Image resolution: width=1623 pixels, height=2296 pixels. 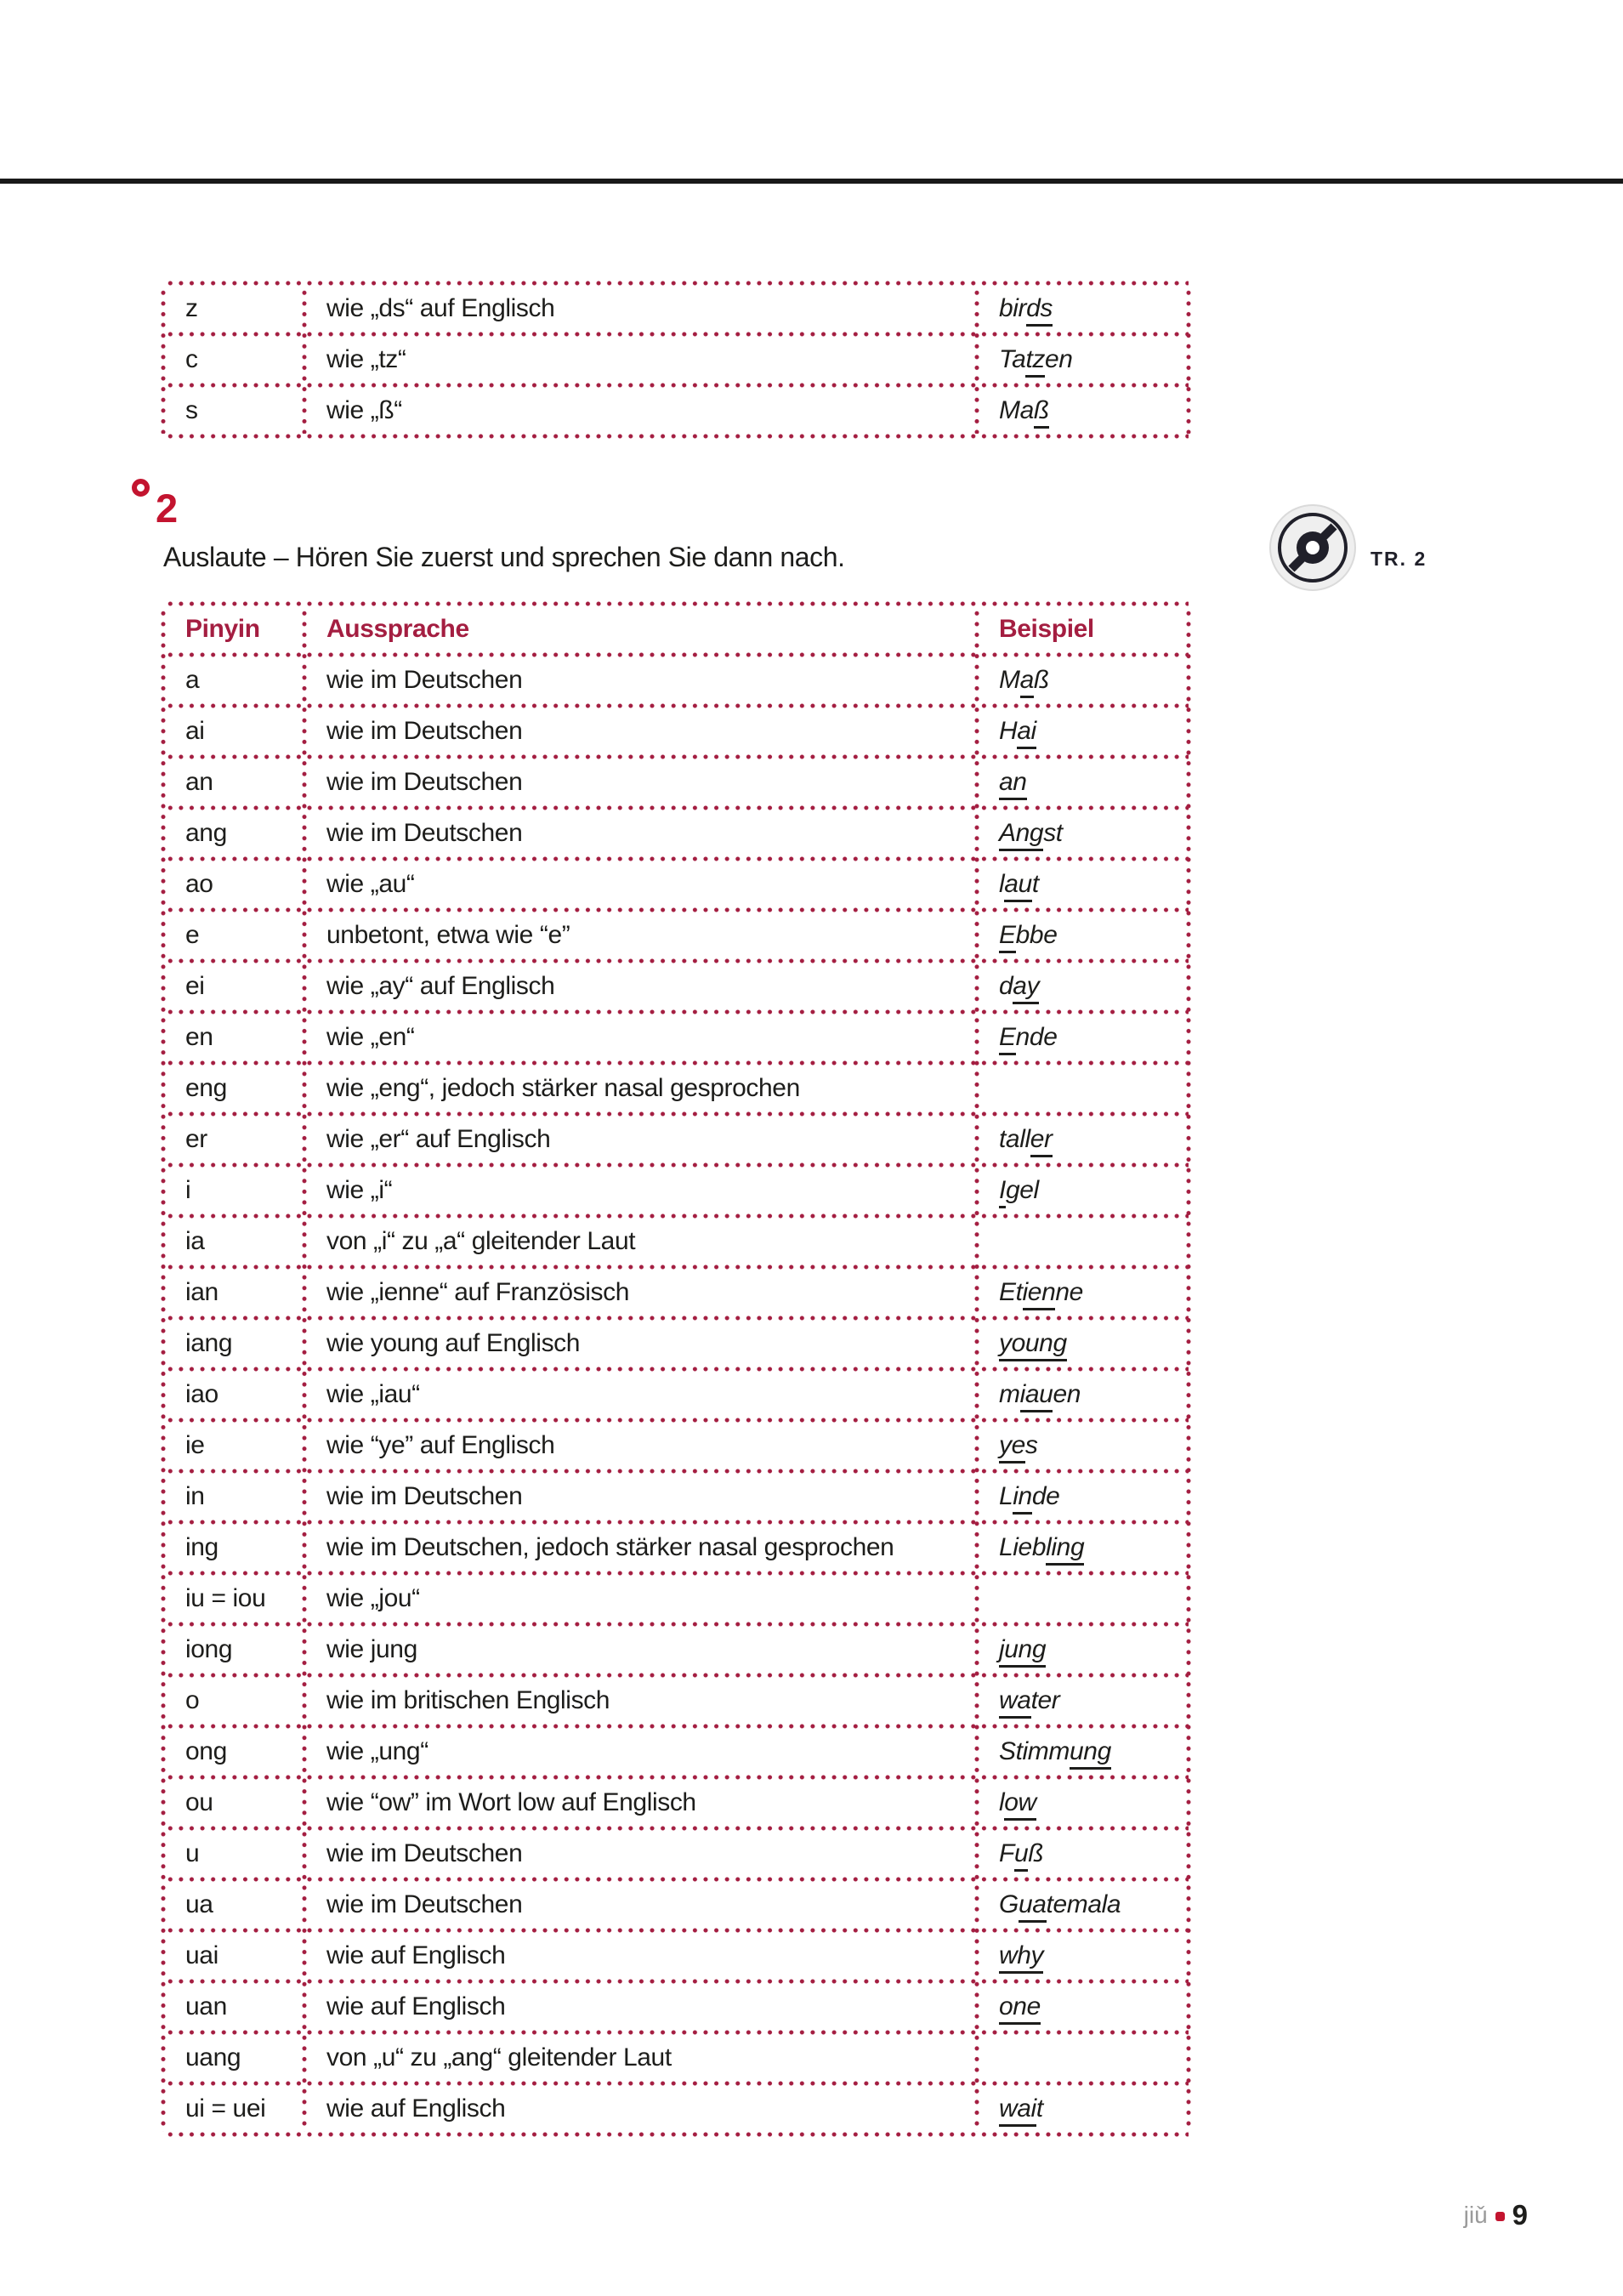 What do you see at coordinates (1026, 988) in the screenshot?
I see `underlined-letters: ay` at bounding box center [1026, 988].